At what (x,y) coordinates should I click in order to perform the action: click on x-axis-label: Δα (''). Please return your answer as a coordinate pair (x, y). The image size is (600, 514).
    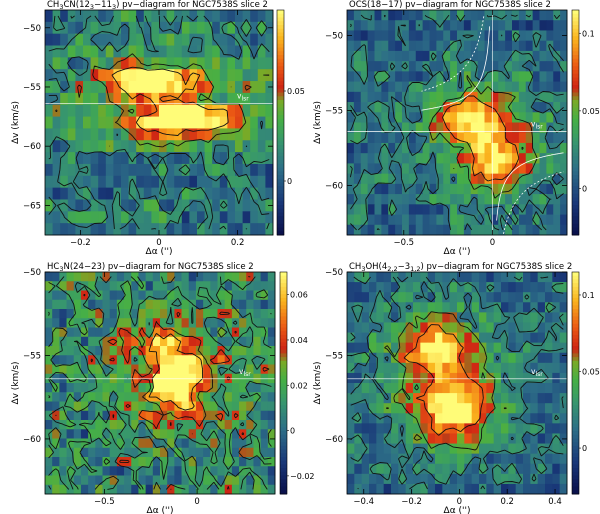
    Looking at the image, I should click on (159, 252).